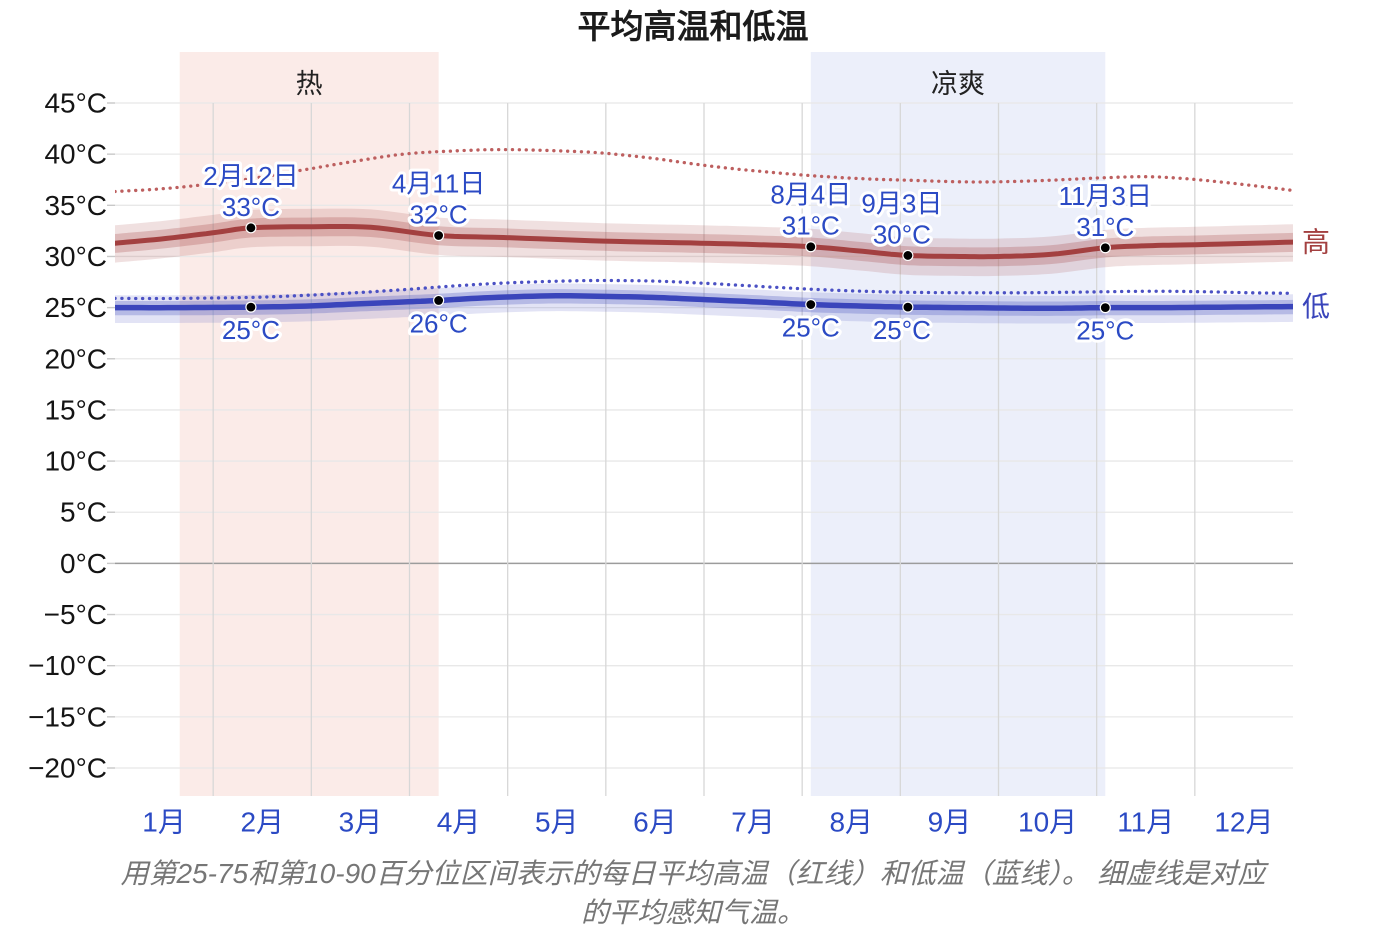  What do you see at coordinates (438, 183) in the screenshot?
I see `annotation-date: 4月11日` at bounding box center [438, 183].